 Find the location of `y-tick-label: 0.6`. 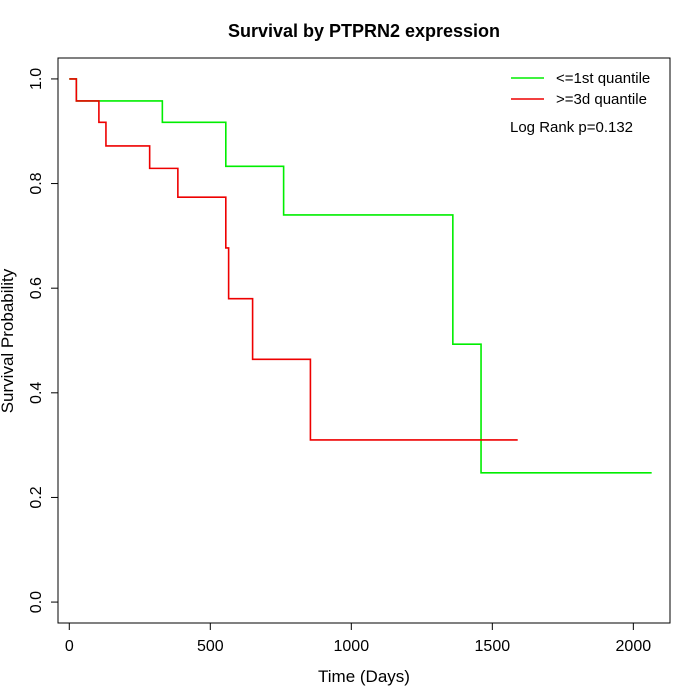

y-tick-label: 0.6 is located at coordinates (36, 288).